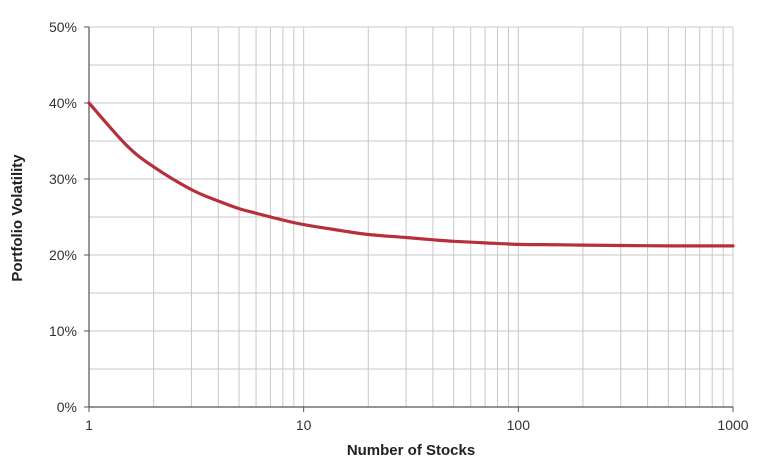 The image size is (759, 466). What do you see at coordinates (63, 331) in the screenshot?
I see `y-tick-label: 10%` at bounding box center [63, 331].